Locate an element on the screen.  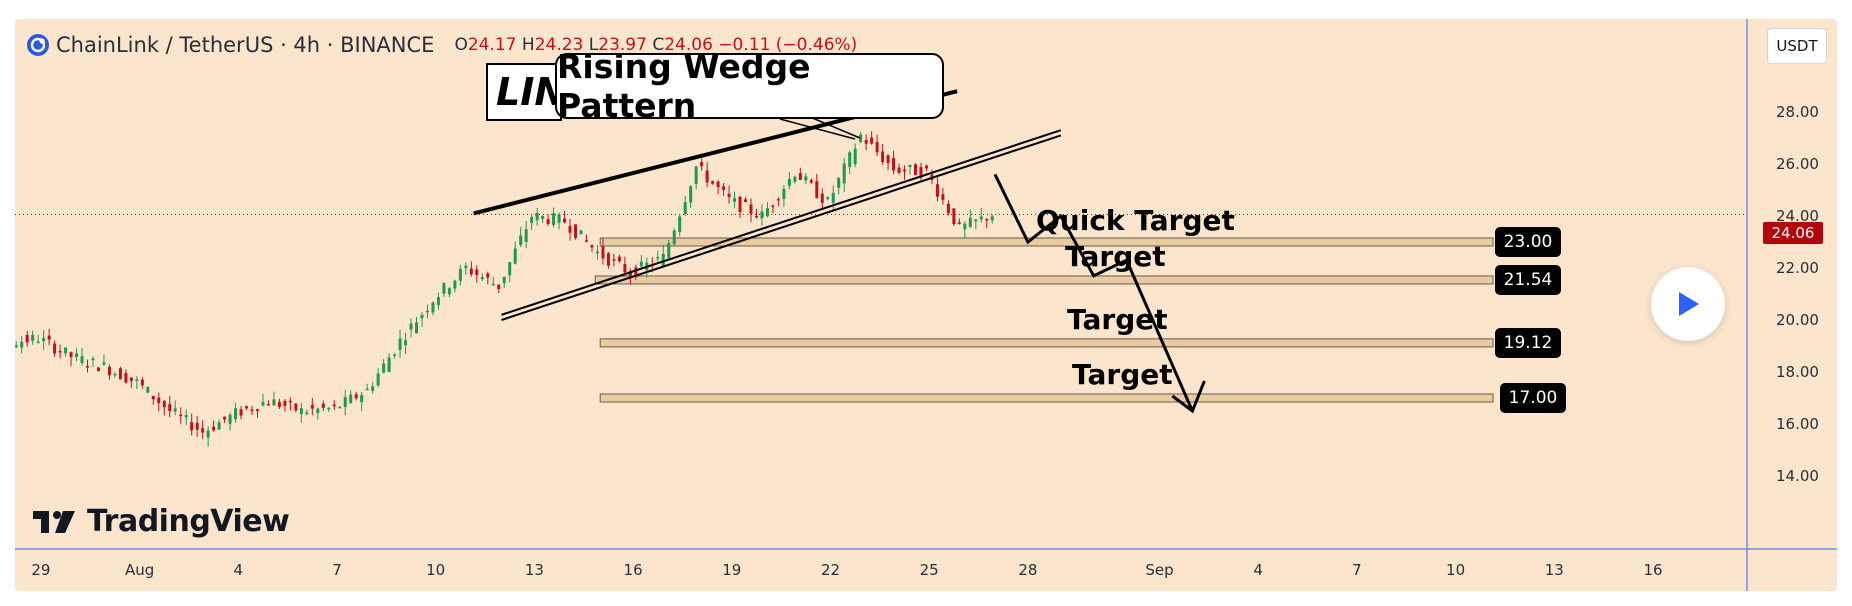
x-tick-label: 22 is located at coordinates (830, 570).